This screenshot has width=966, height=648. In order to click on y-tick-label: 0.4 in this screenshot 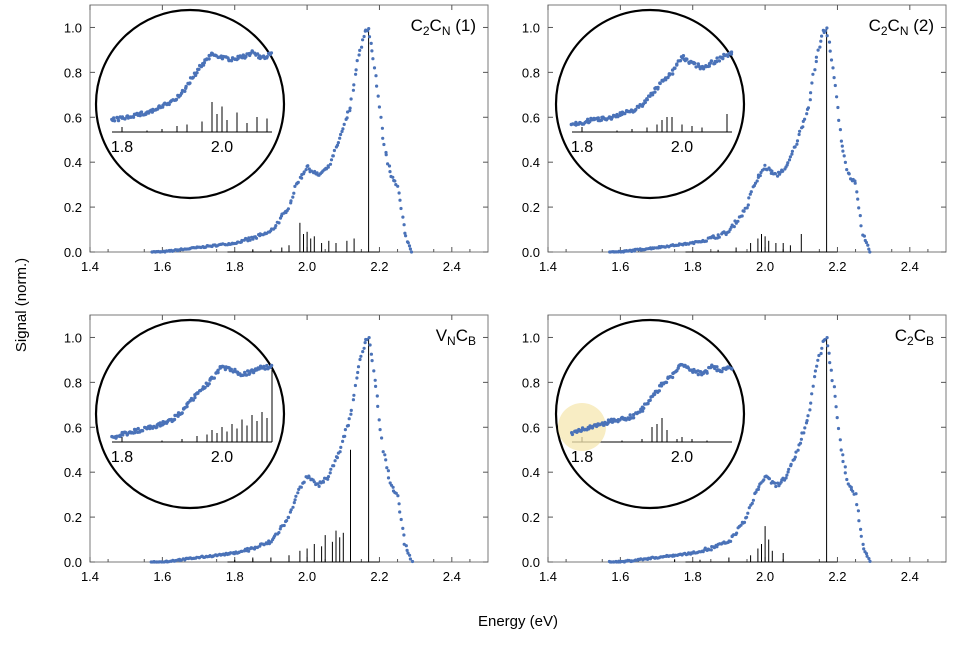, I will do `click(531, 472)`.